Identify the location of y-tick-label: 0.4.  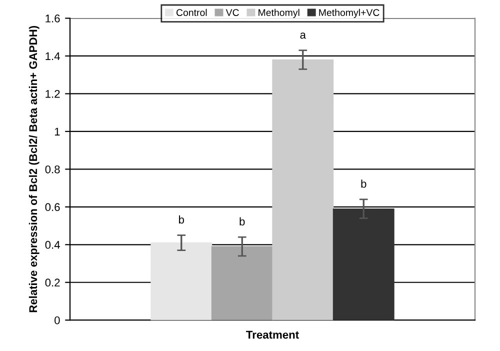
(52, 244).